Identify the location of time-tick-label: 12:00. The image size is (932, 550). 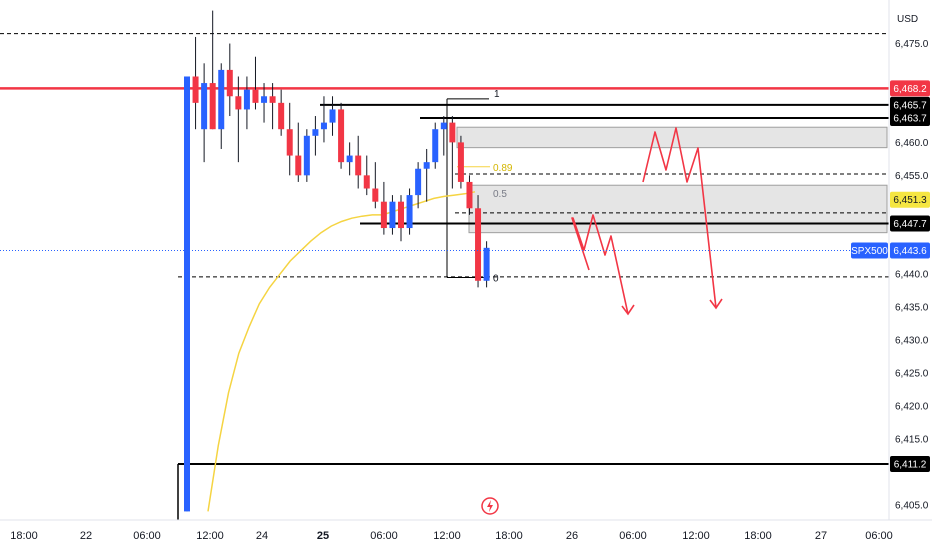
(210, 536).